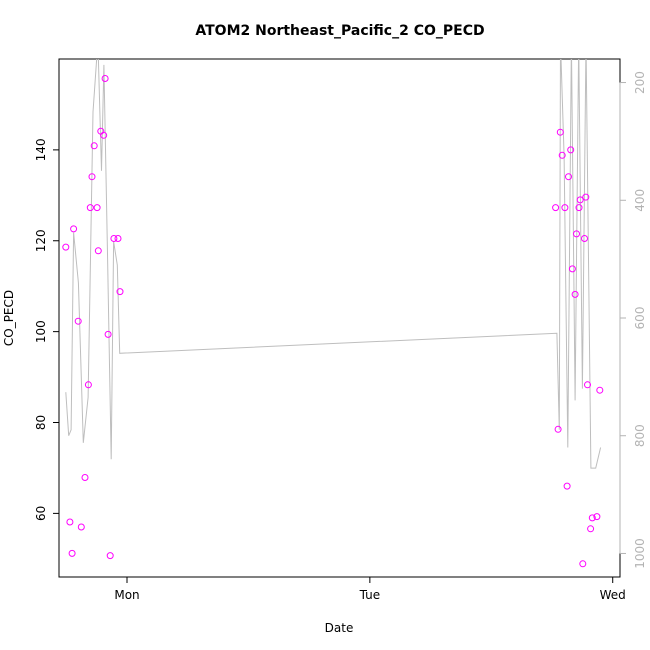  What do you see at coordinates (339, 31) in the screenshot?
I see `chart-title: ATOM2 Northeast_Pacific_2 CO_PECD` at bounding box center [339, 31].